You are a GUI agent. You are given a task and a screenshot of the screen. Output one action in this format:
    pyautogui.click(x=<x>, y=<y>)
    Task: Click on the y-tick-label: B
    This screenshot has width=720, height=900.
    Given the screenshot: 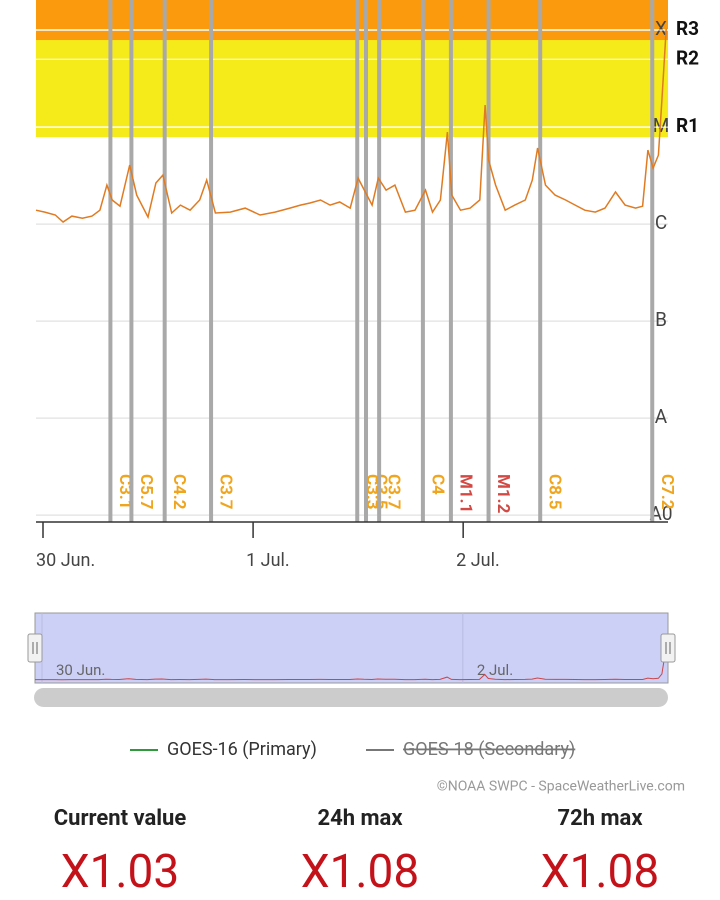 What is the action you would take?
    pyautogui.click(x=661, y=319)
    